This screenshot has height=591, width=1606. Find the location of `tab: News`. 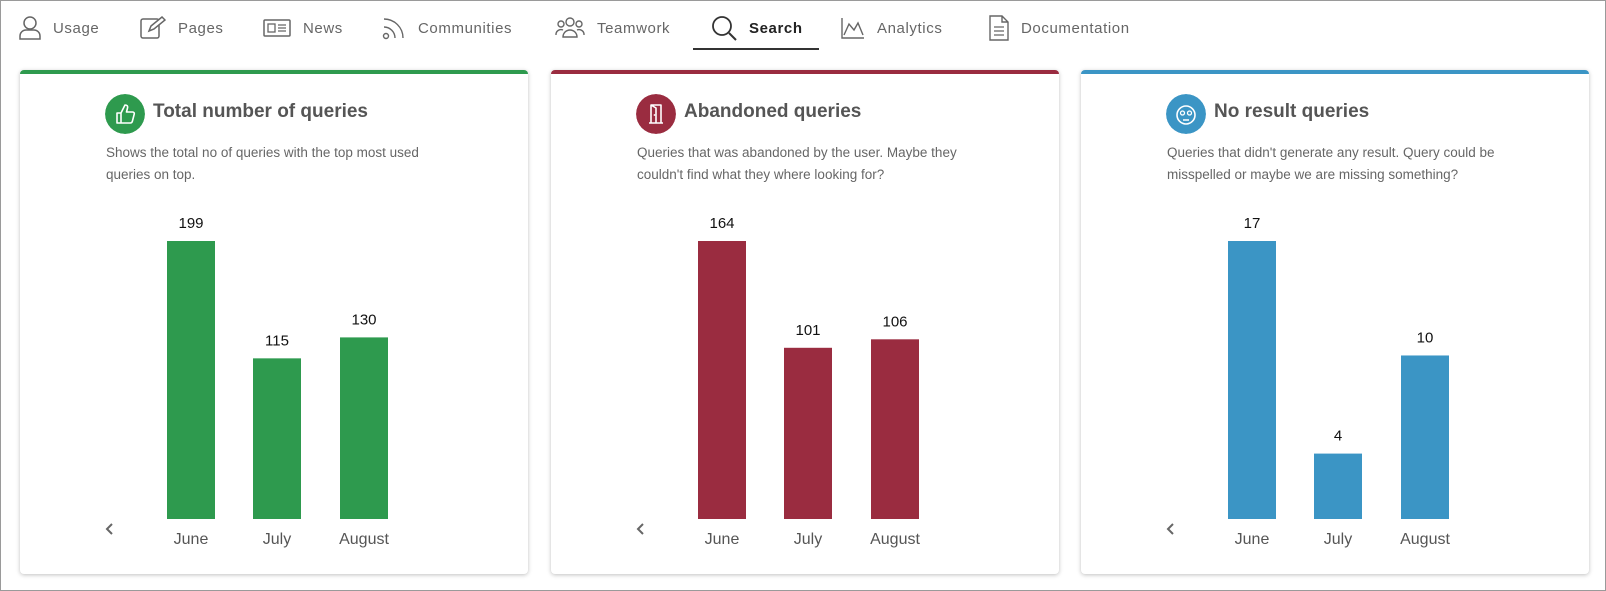

tab: News is located at coordinates (303, 28).